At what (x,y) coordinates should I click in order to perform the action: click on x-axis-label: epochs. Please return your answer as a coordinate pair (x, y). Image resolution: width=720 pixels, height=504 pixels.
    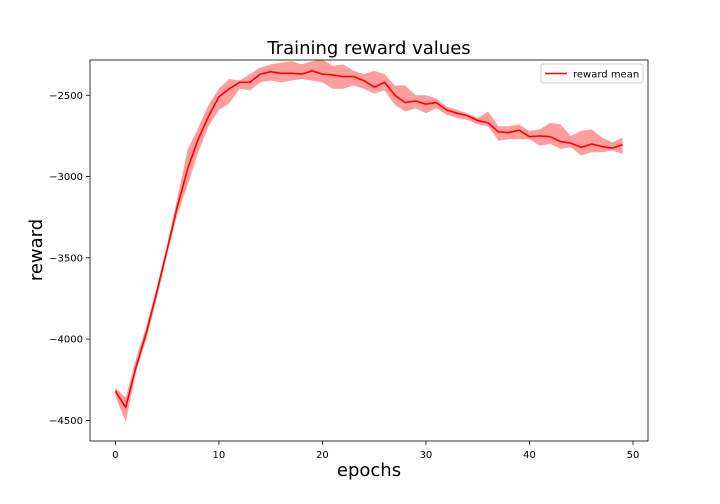
    Looking at the image, I should click on (369, 470).